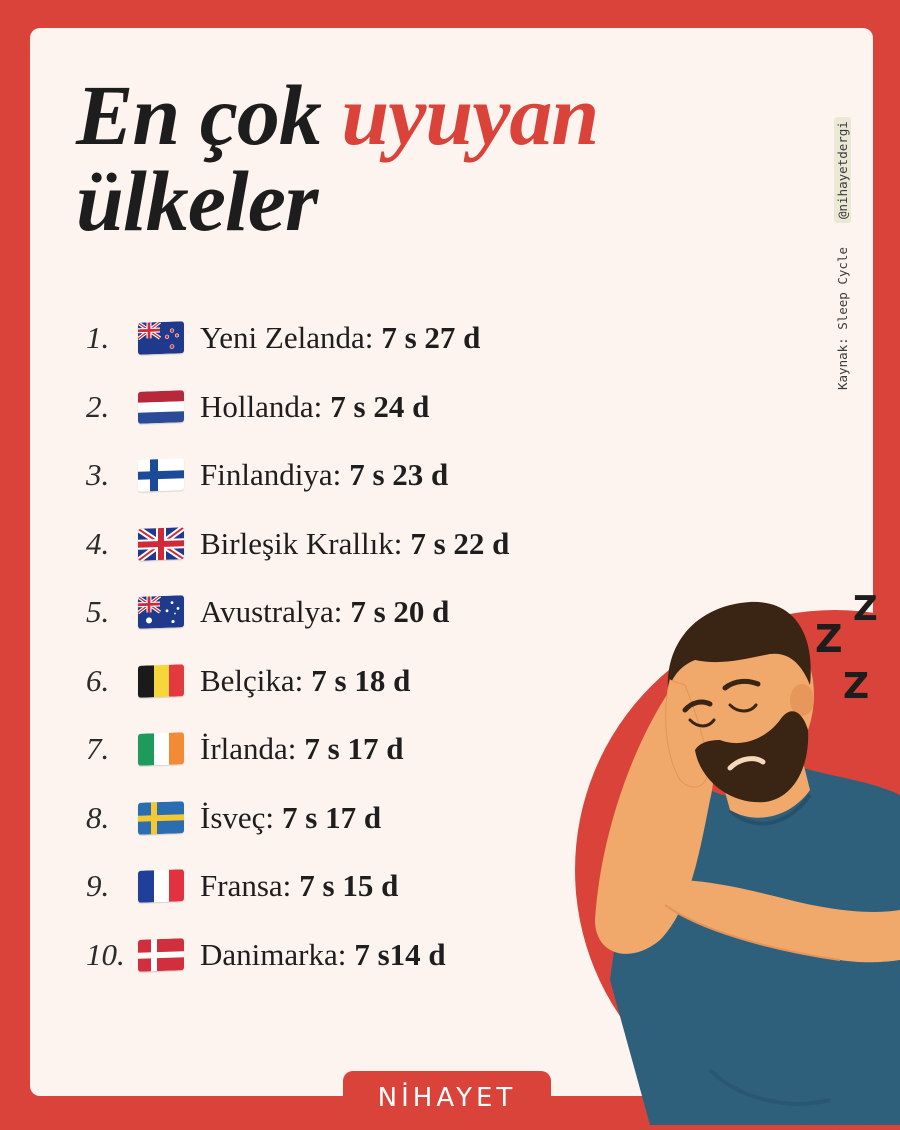  I want to click on brand-logo: NİHAYET, so click(447, 1098).